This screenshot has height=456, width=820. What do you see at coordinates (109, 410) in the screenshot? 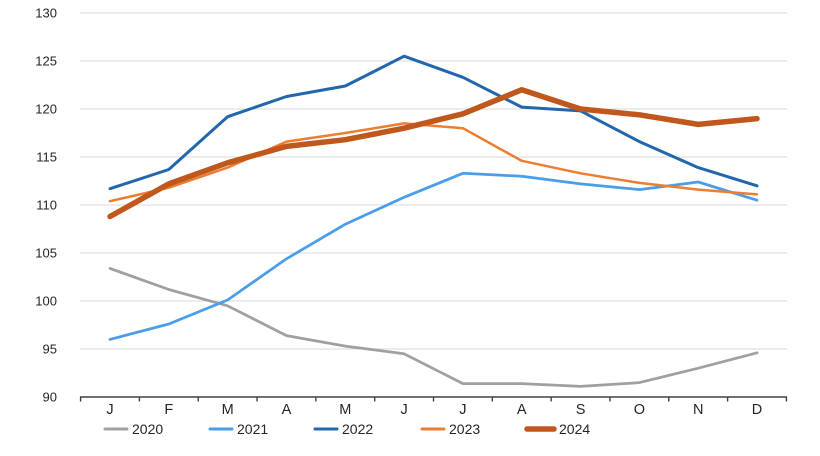
I see `x-tick-label-J-0: J` at bounding box center [109, 410].